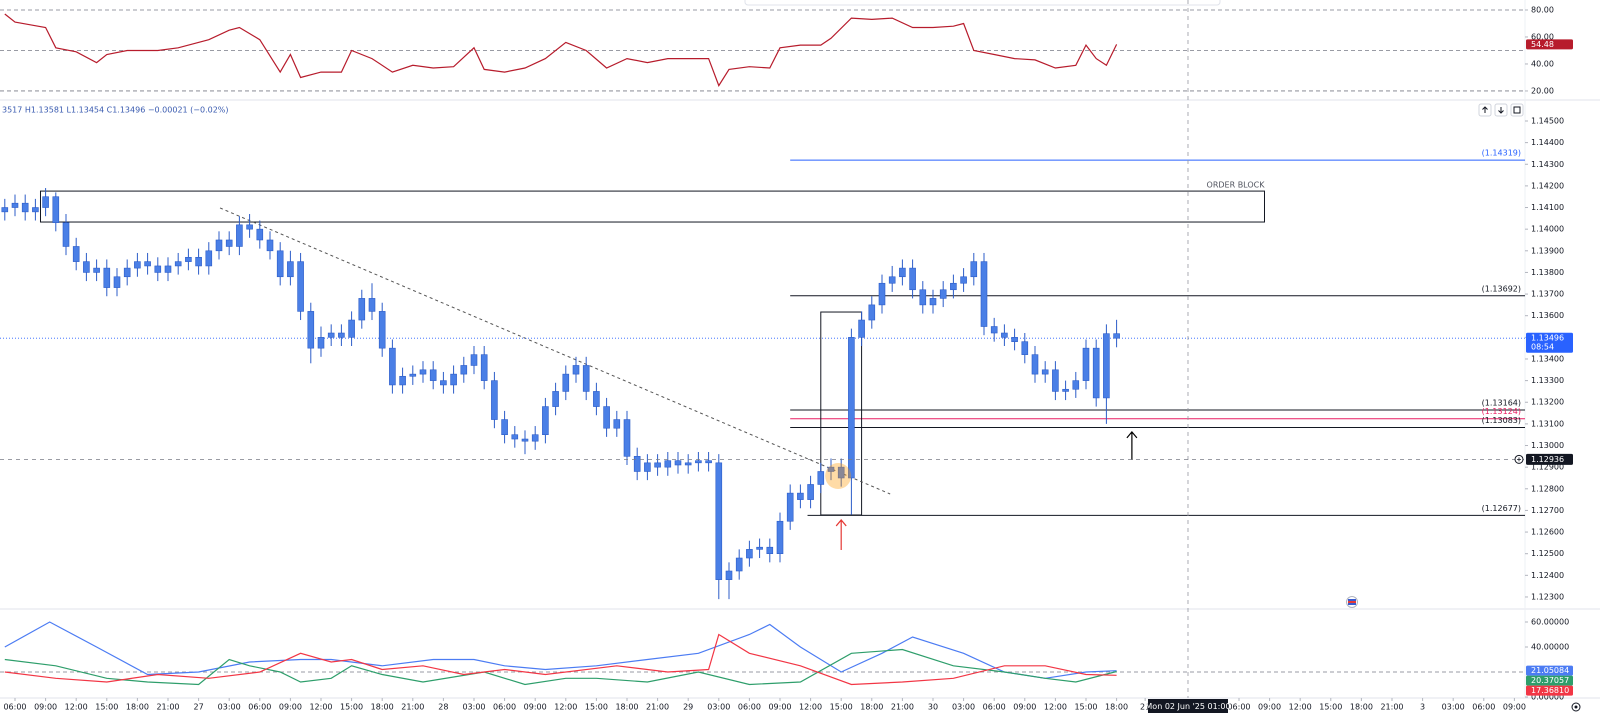 This screenshot has height=726, width=1600. Describe the element at coordinates (1542, 90) in the screenshot. I see `y-tick-label: 20.00` at that location.